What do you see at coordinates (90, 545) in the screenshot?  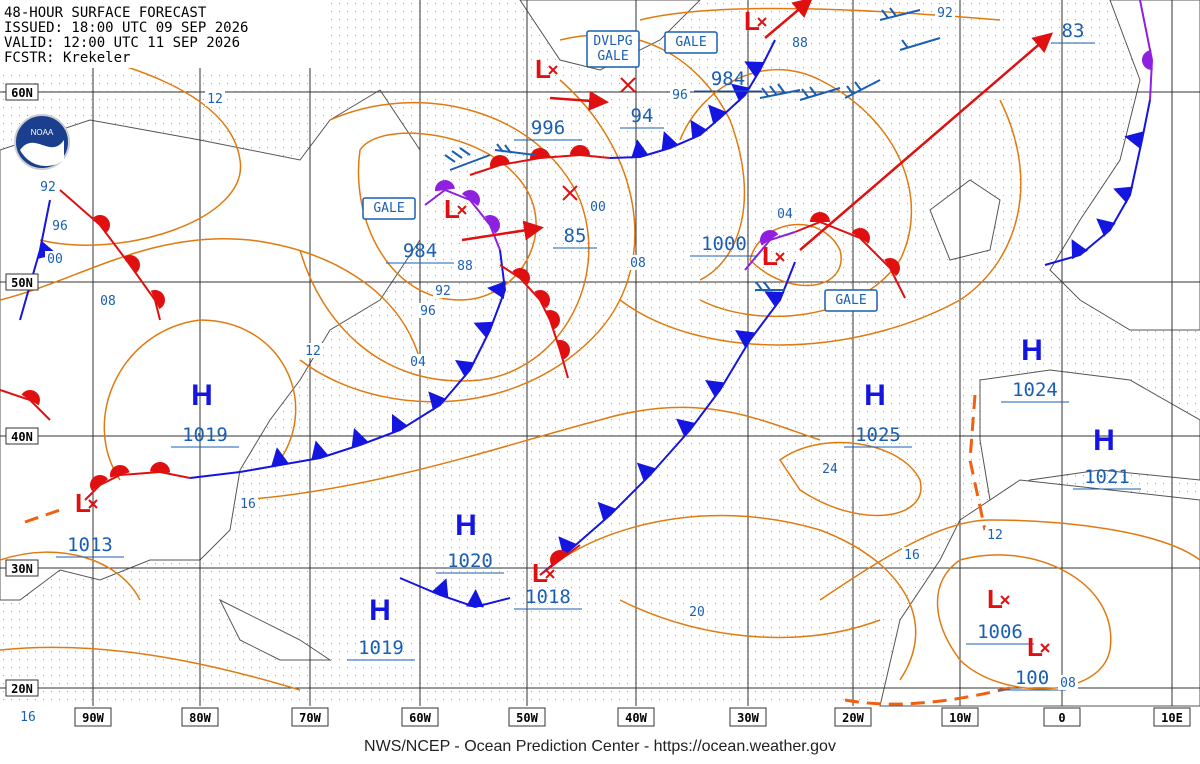 I see `central-pressure: 1013` at bounding box center [90, 545].